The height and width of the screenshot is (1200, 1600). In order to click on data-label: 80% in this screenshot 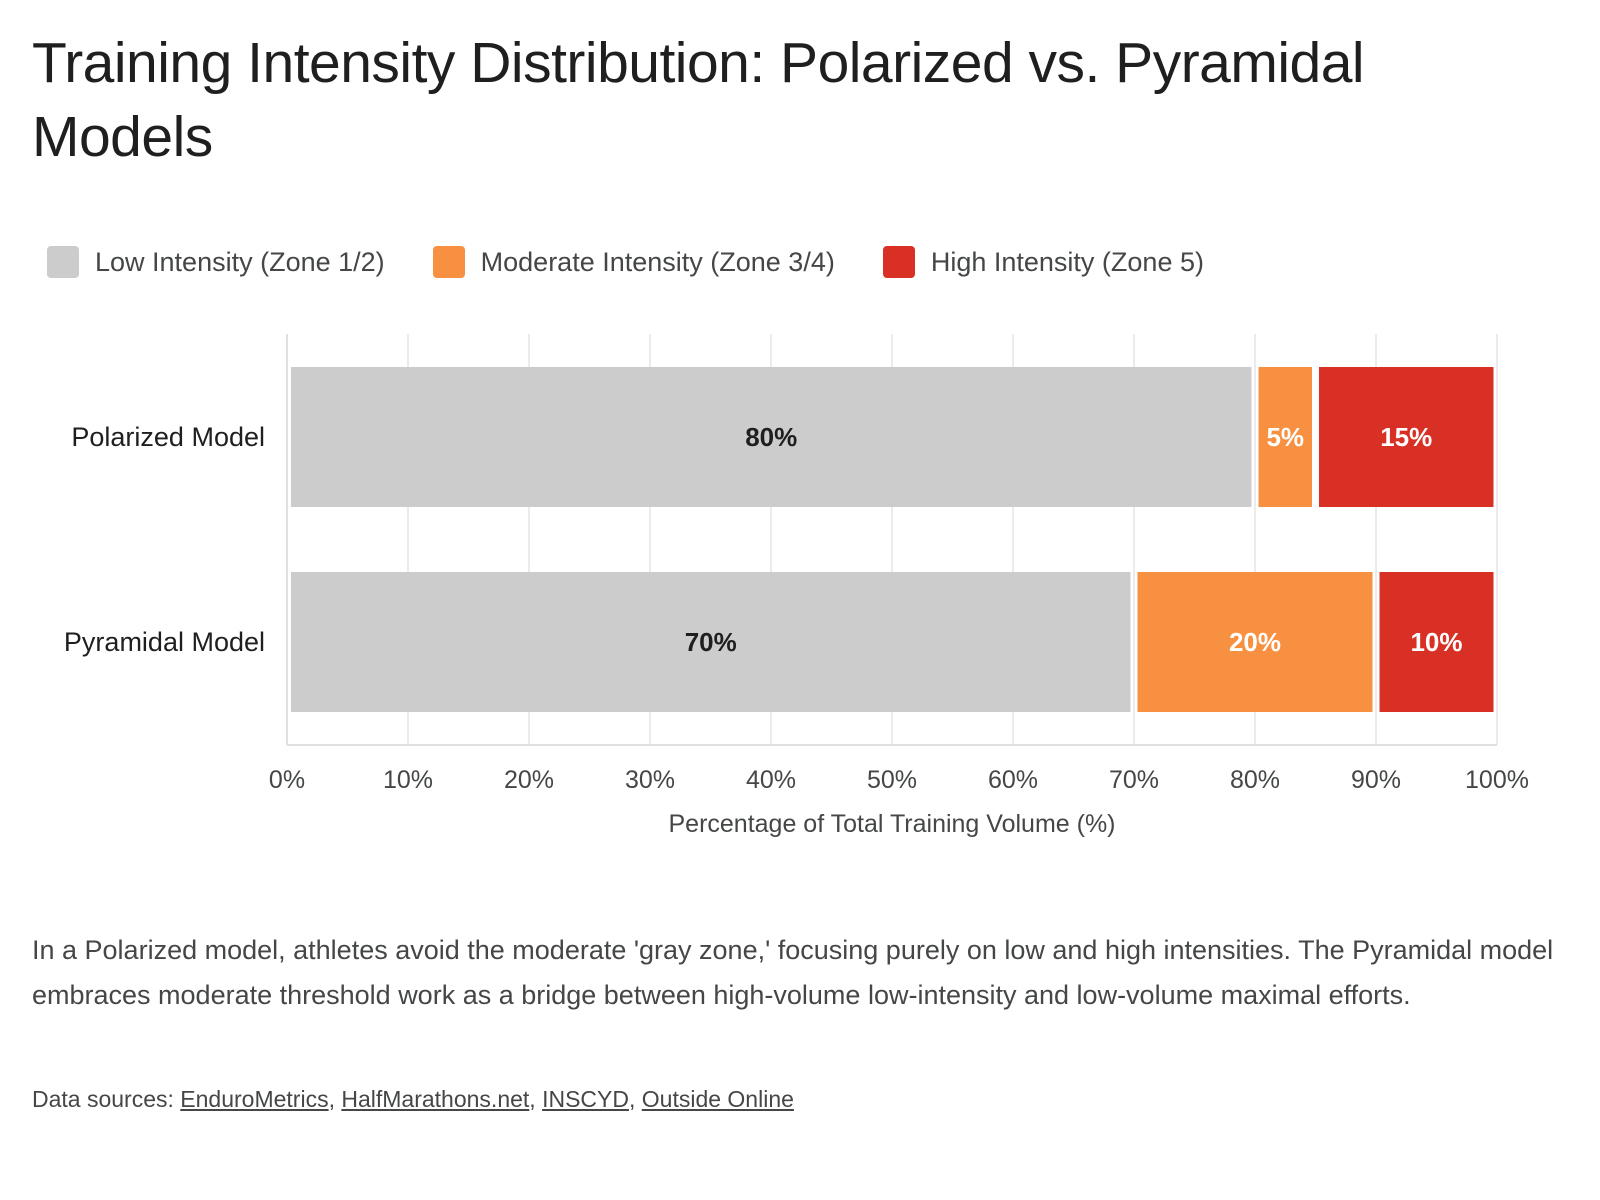, I will do `click(771, 437)`.